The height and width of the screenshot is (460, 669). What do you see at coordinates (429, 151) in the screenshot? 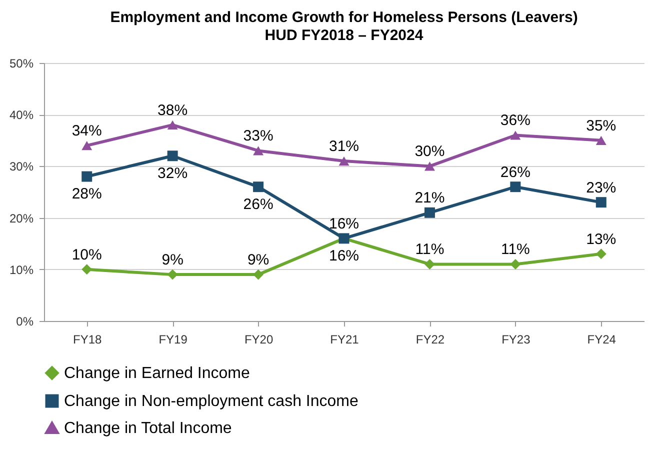
I see `data-label: 30%` at bounding box center [429, 151].